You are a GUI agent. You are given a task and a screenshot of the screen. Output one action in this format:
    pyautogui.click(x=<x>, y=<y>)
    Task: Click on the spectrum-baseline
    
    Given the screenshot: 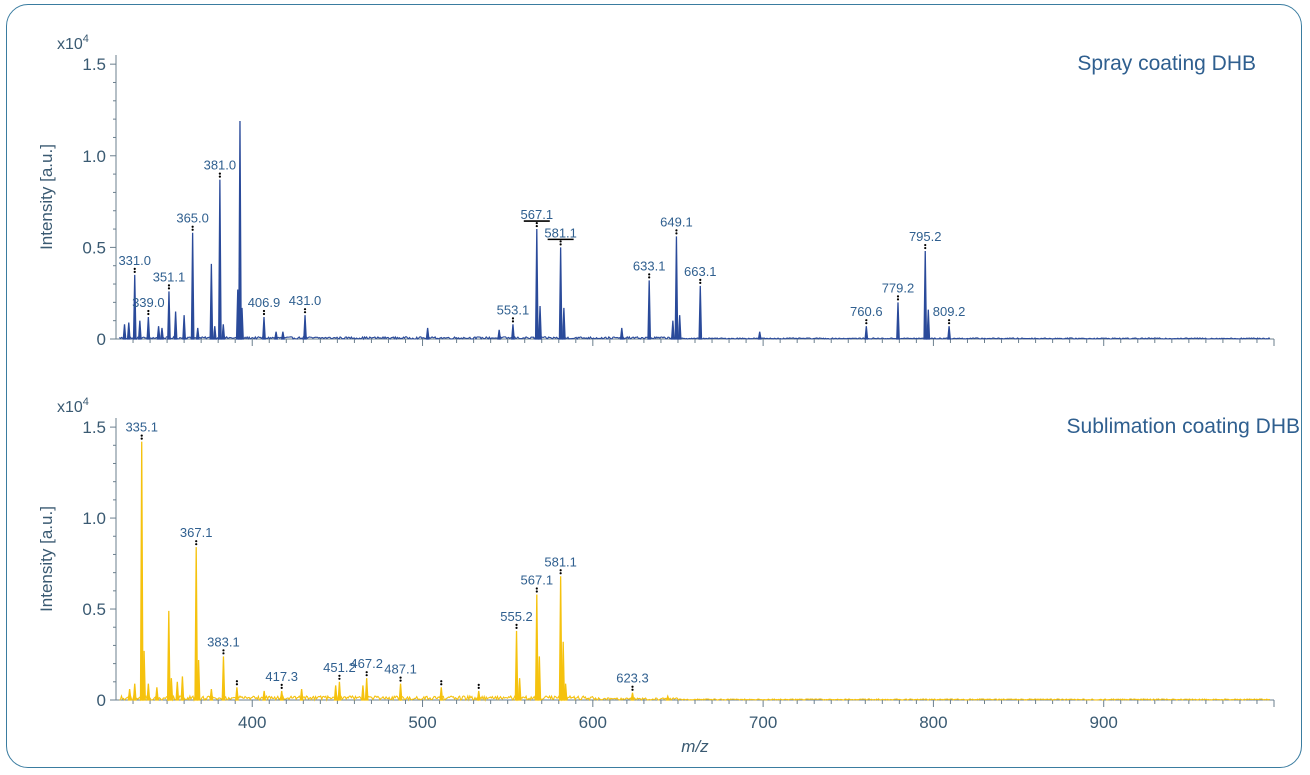 What is the action you would take?
    pyautogui.click(x=694, y=698)
    